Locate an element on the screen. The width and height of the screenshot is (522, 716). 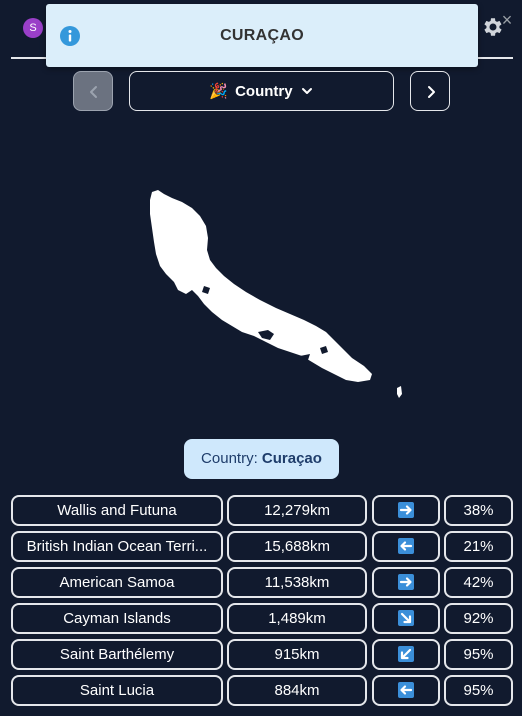
guess-row: Saint Barthélemy 915km 95% is located at coordinates (262, 654).